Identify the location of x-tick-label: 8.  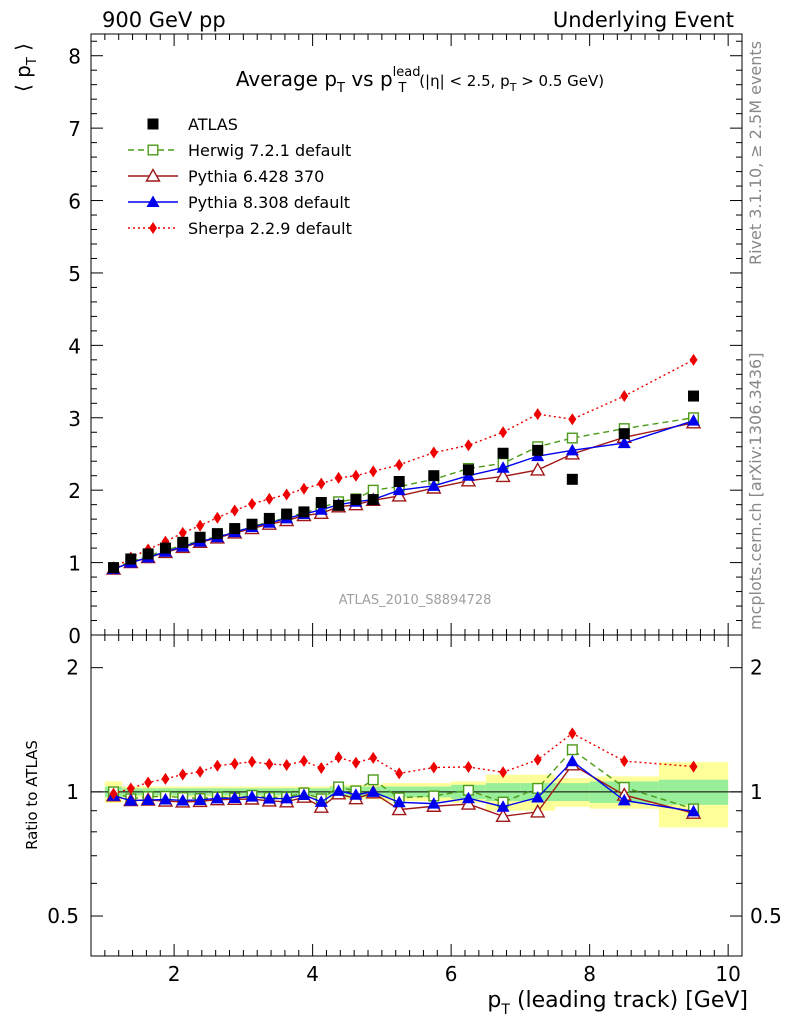
(589, 974).